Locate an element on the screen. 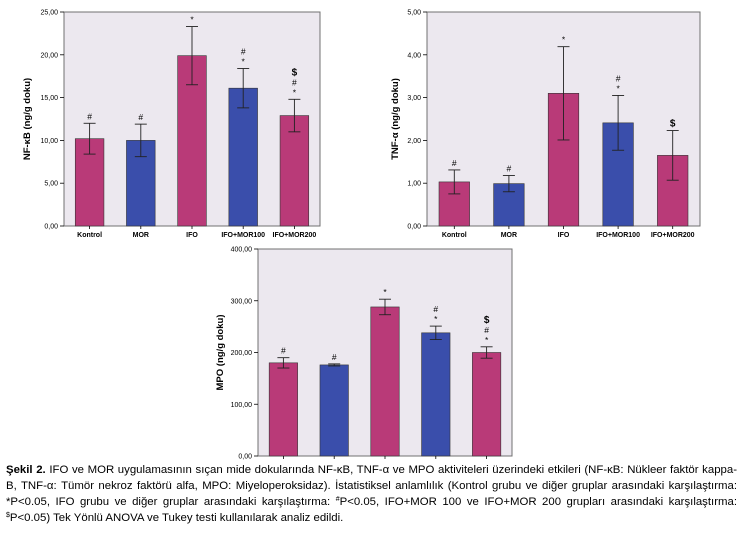  y-tick-label: 4,00 is located at coordinates (414, 55).